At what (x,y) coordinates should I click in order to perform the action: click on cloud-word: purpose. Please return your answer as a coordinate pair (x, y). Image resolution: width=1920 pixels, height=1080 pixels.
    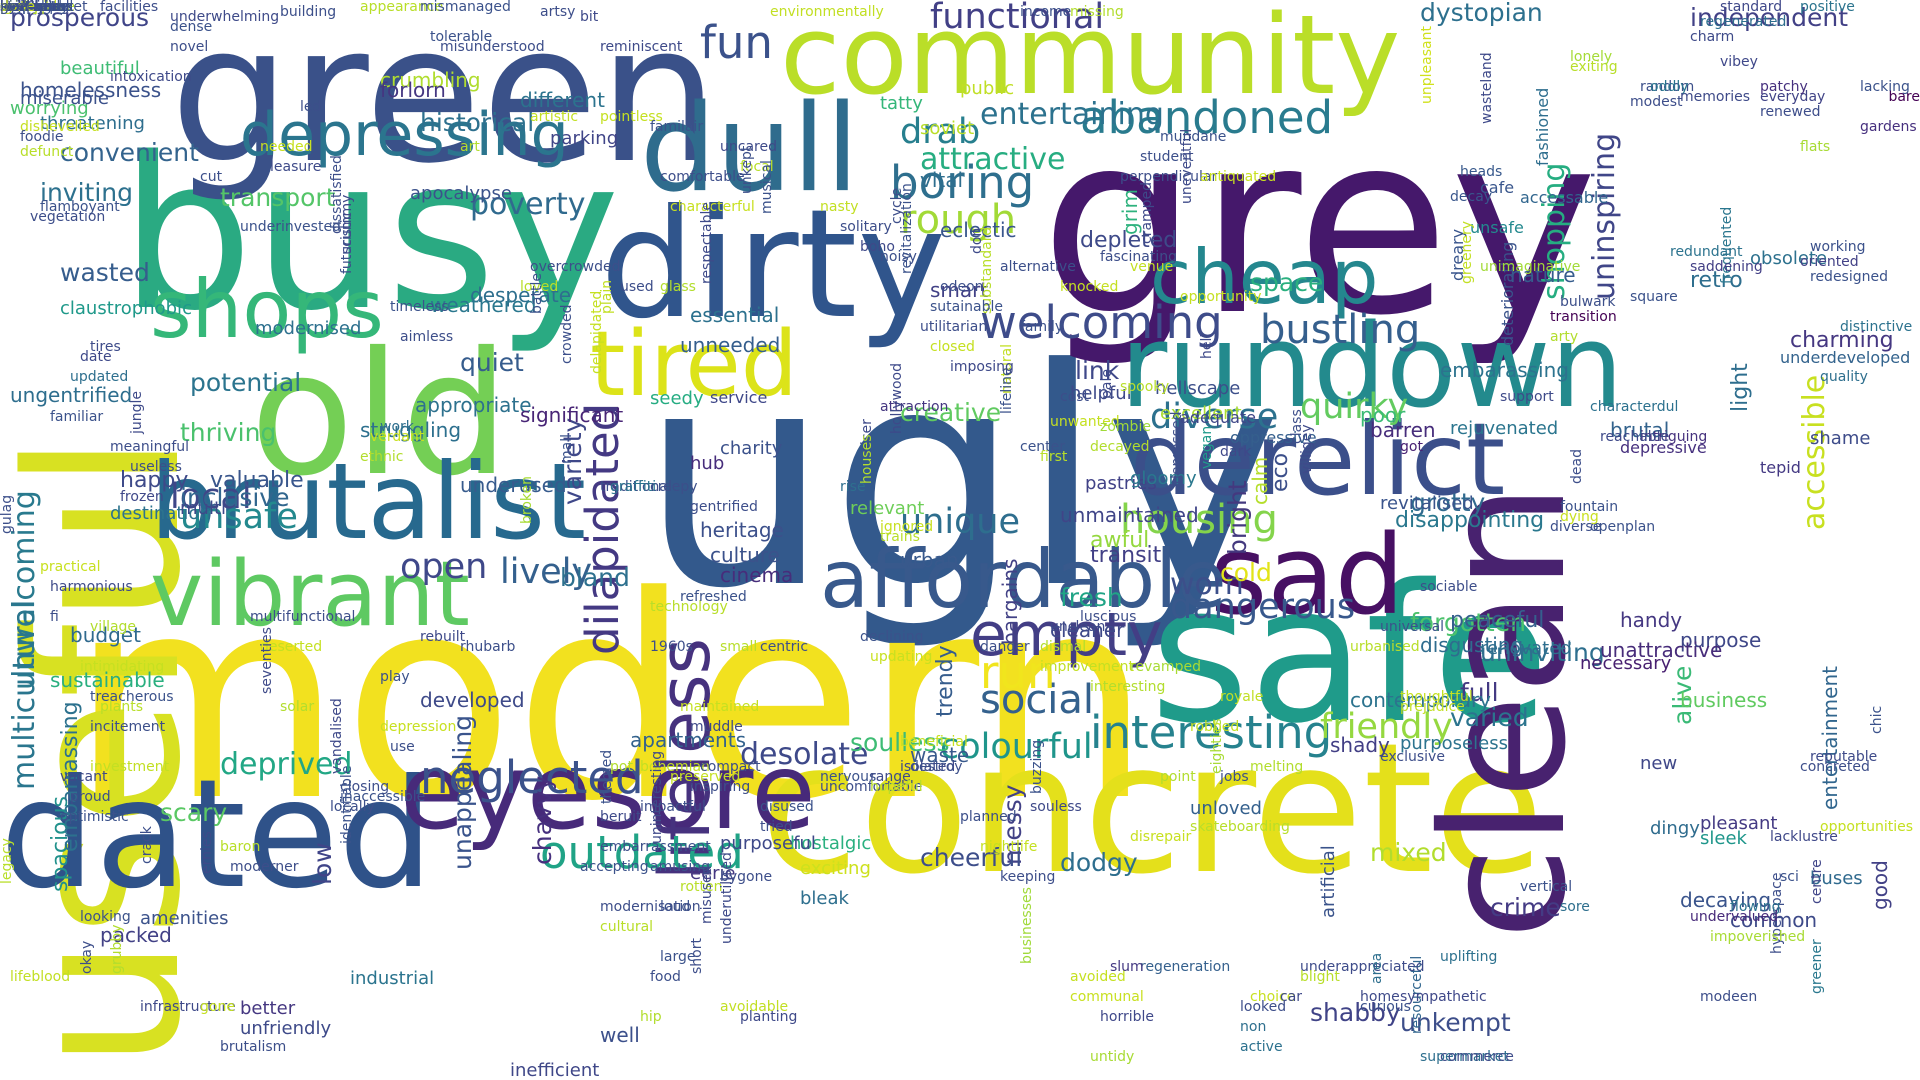
    Looking at the image, I should click on (1721, 640).